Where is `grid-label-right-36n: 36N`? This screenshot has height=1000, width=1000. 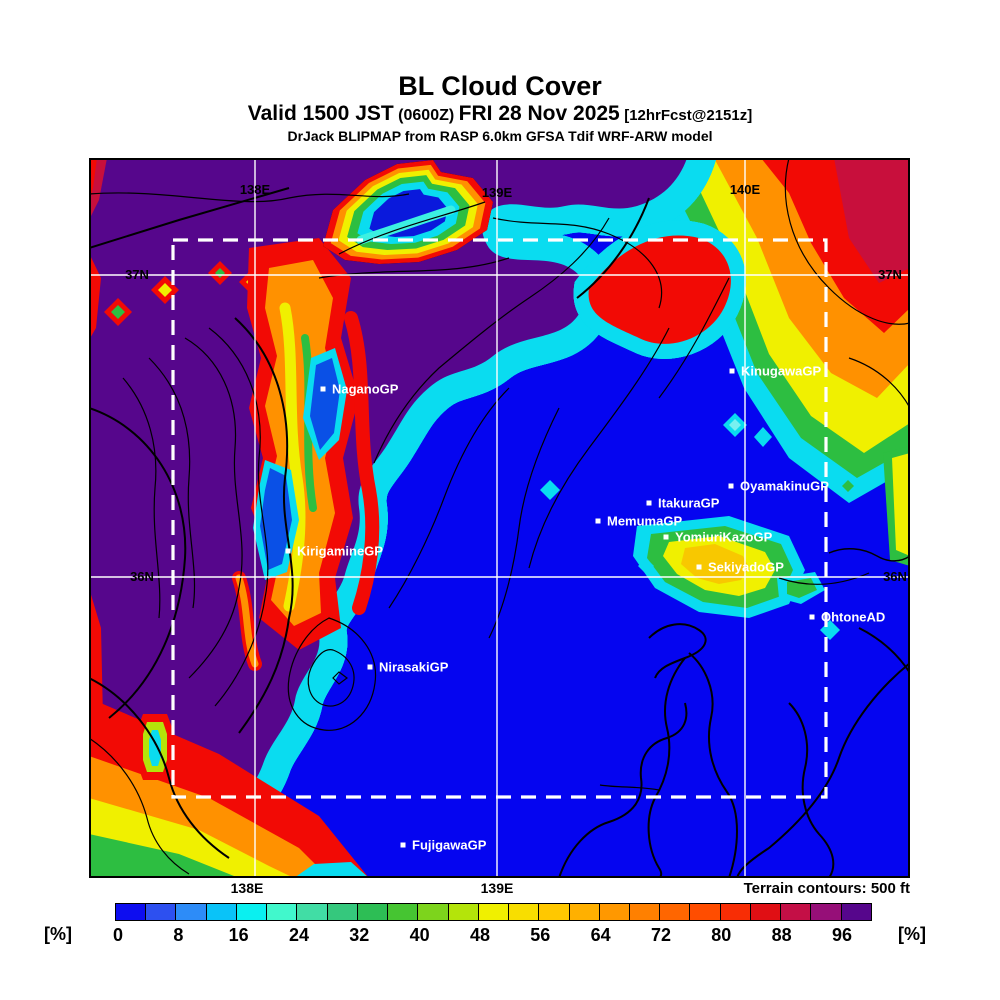 grid-label-right-36n: 36N is located at coordinates (895, 576).